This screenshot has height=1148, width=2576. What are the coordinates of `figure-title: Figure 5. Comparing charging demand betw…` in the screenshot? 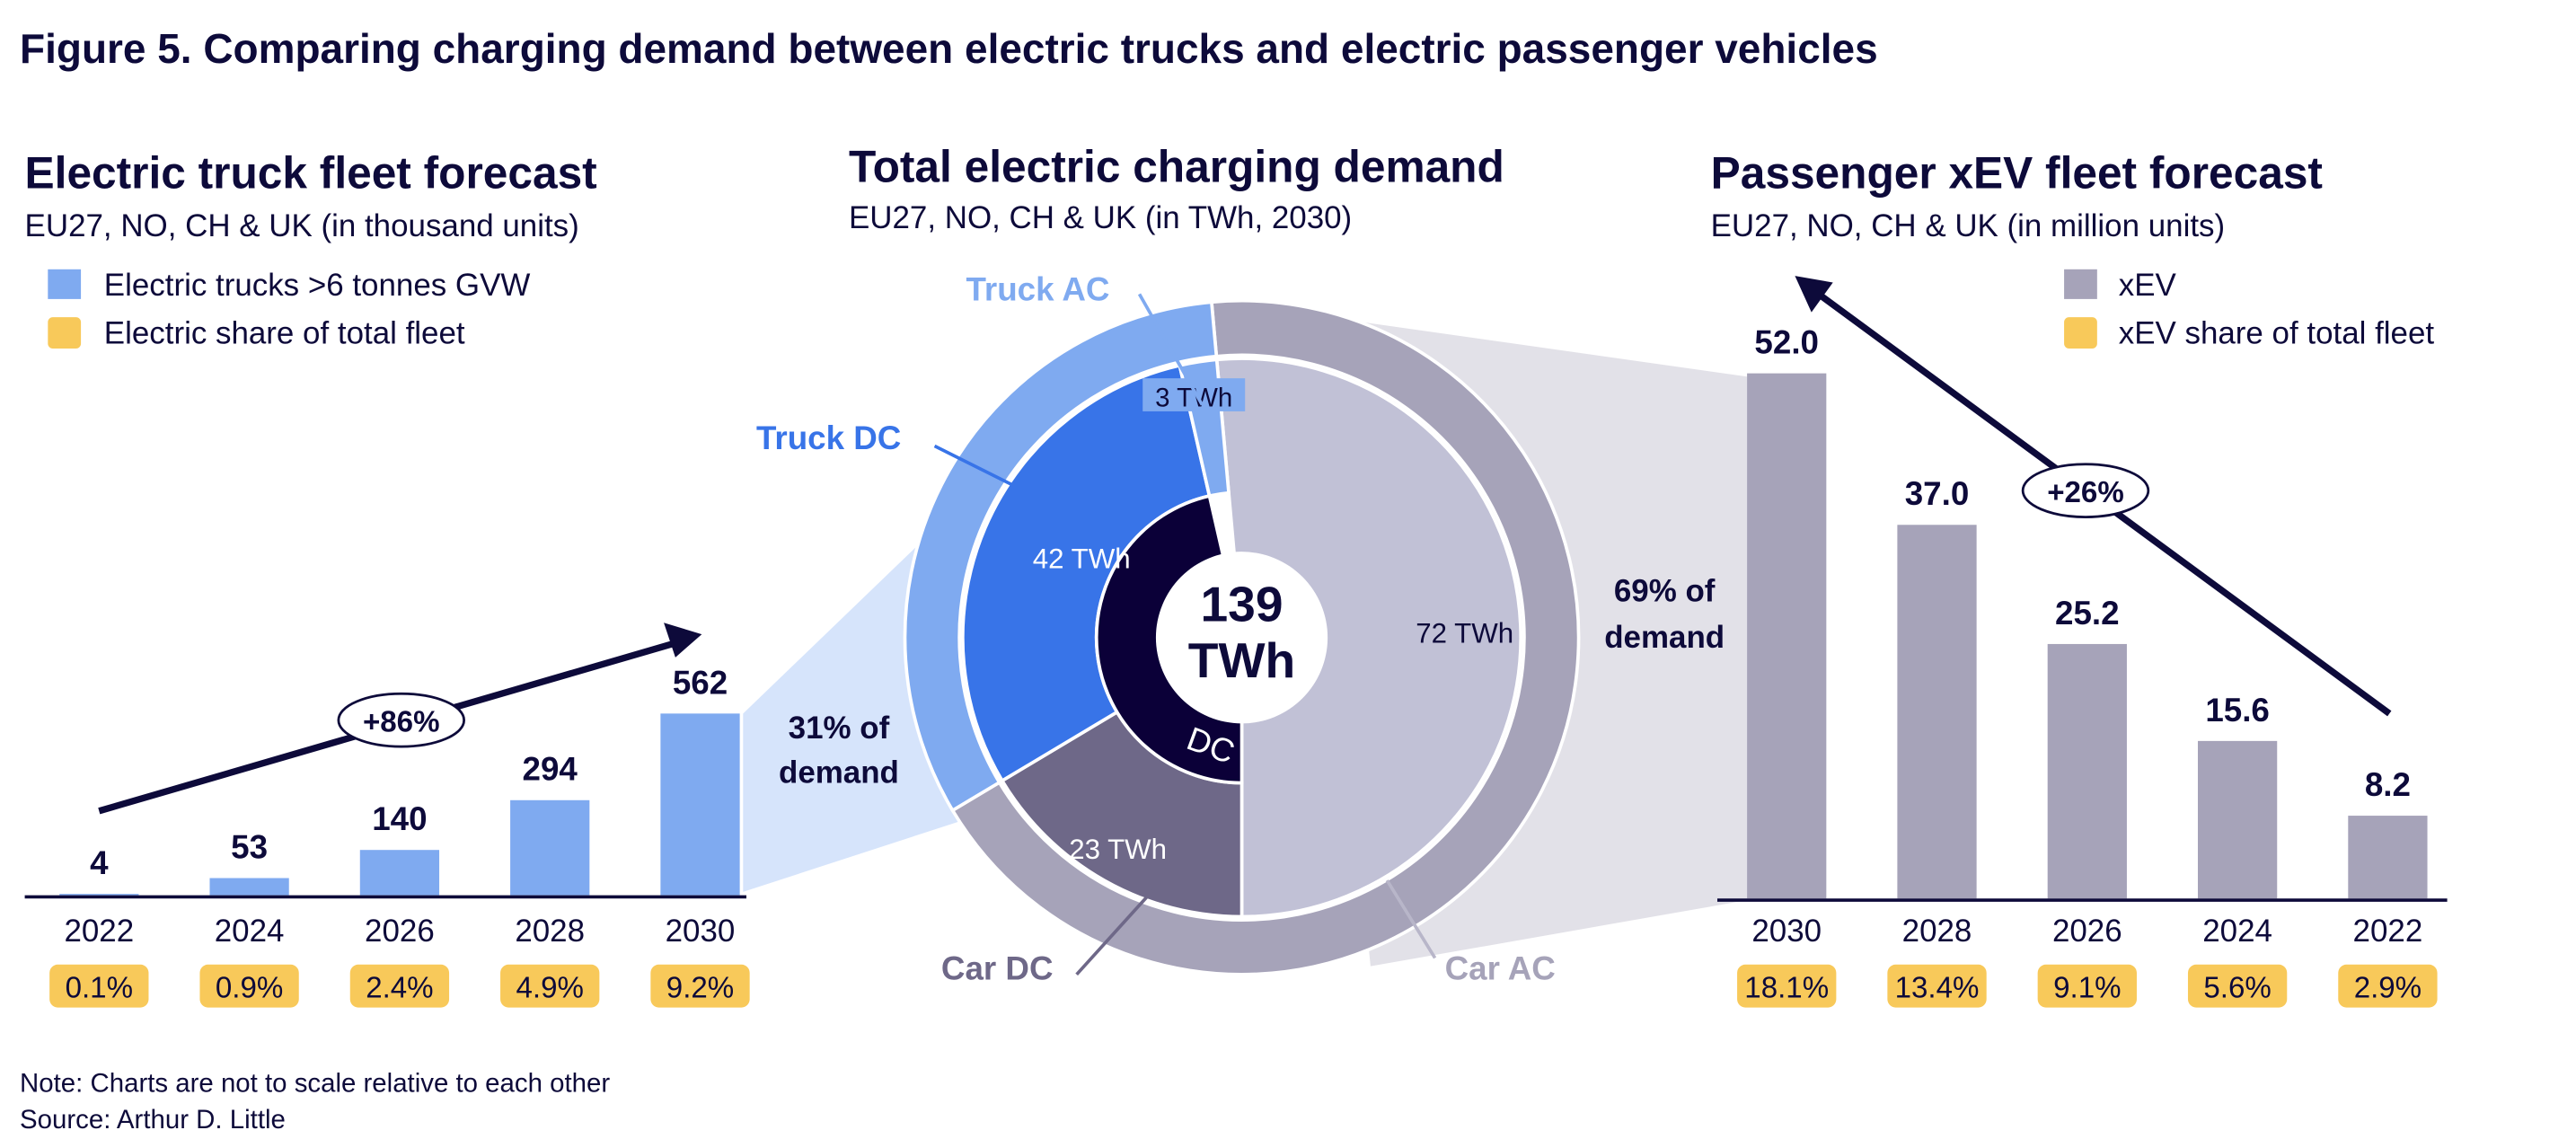 It's located at (949, 49).